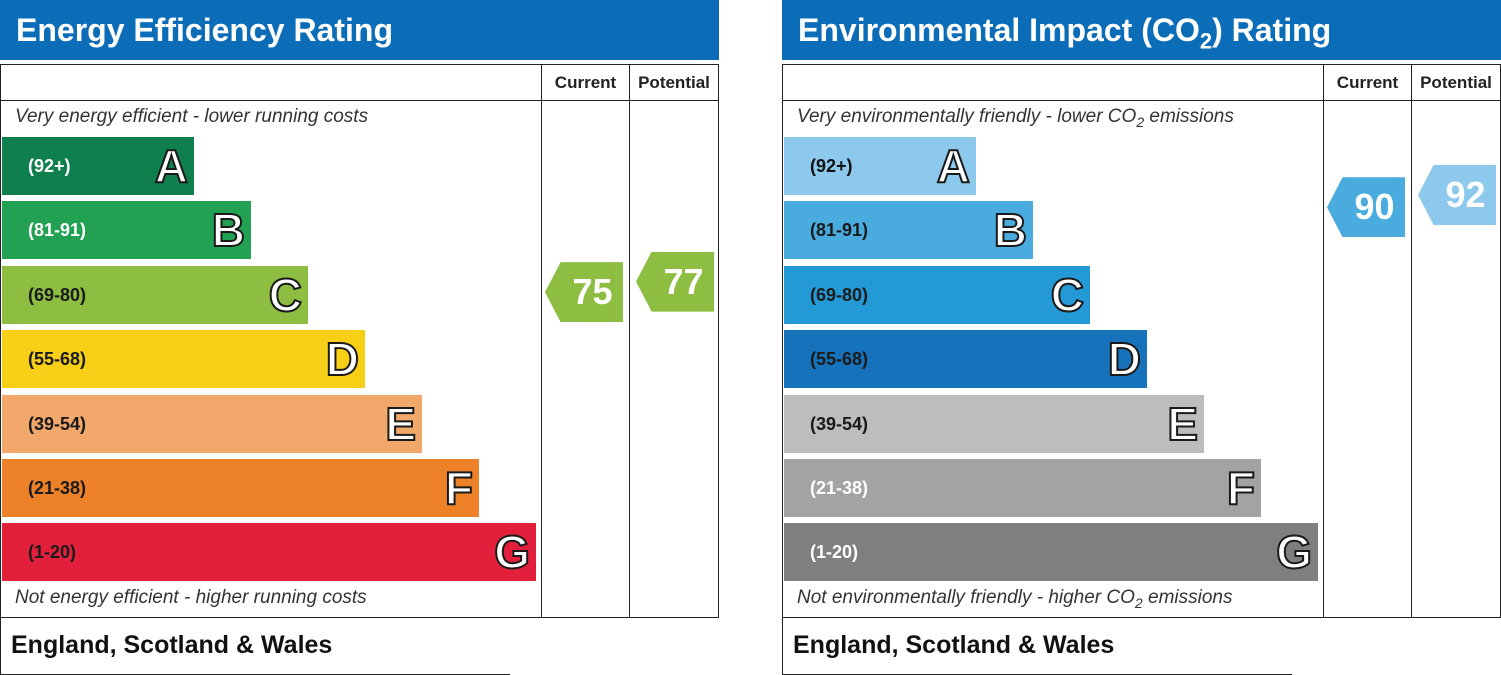  What do you see at coordinates (1138, 602) in the screenshot?
I see `bottom-caption-subscript: 2` at bounding box center [1138, 602].